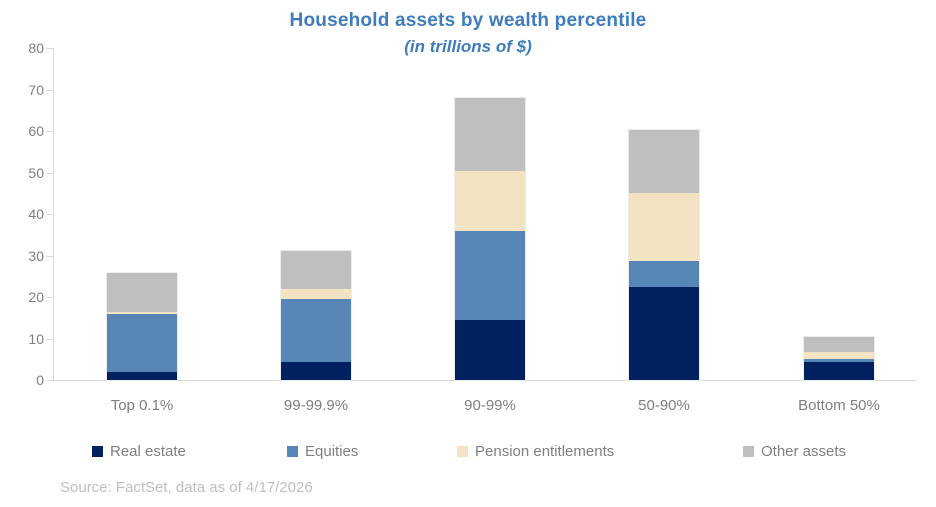  What do you see at coordinates (316, 405) in the screenshot?
I see `x-axis-label: 99-99.9%` at bounding box center [316, 405].